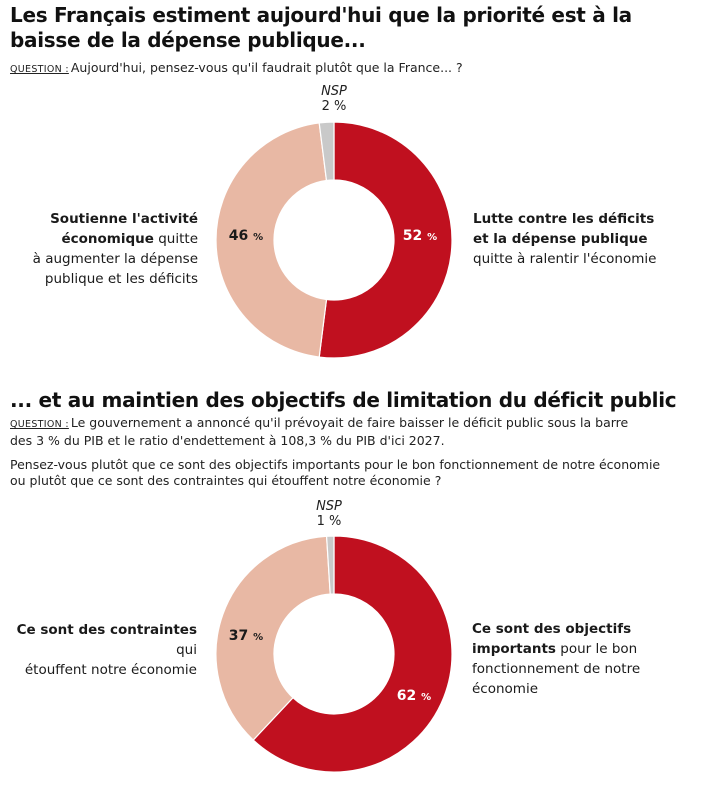  I want to click on label-bold: et la dépense publique, so click(560, 239).